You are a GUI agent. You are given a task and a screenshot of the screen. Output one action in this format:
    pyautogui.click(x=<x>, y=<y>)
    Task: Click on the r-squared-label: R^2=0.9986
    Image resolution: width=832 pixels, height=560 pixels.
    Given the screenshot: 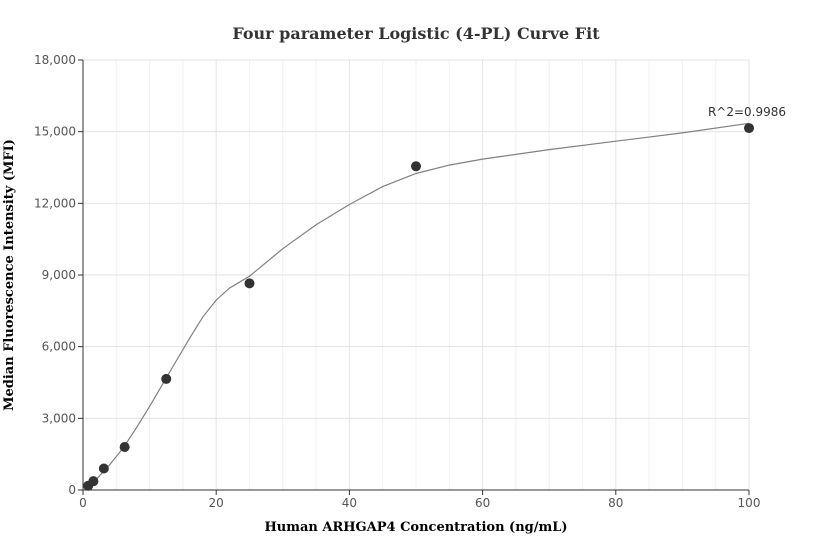 What is the action you would take?
    pyautogui.click(x=747, y=112)
    